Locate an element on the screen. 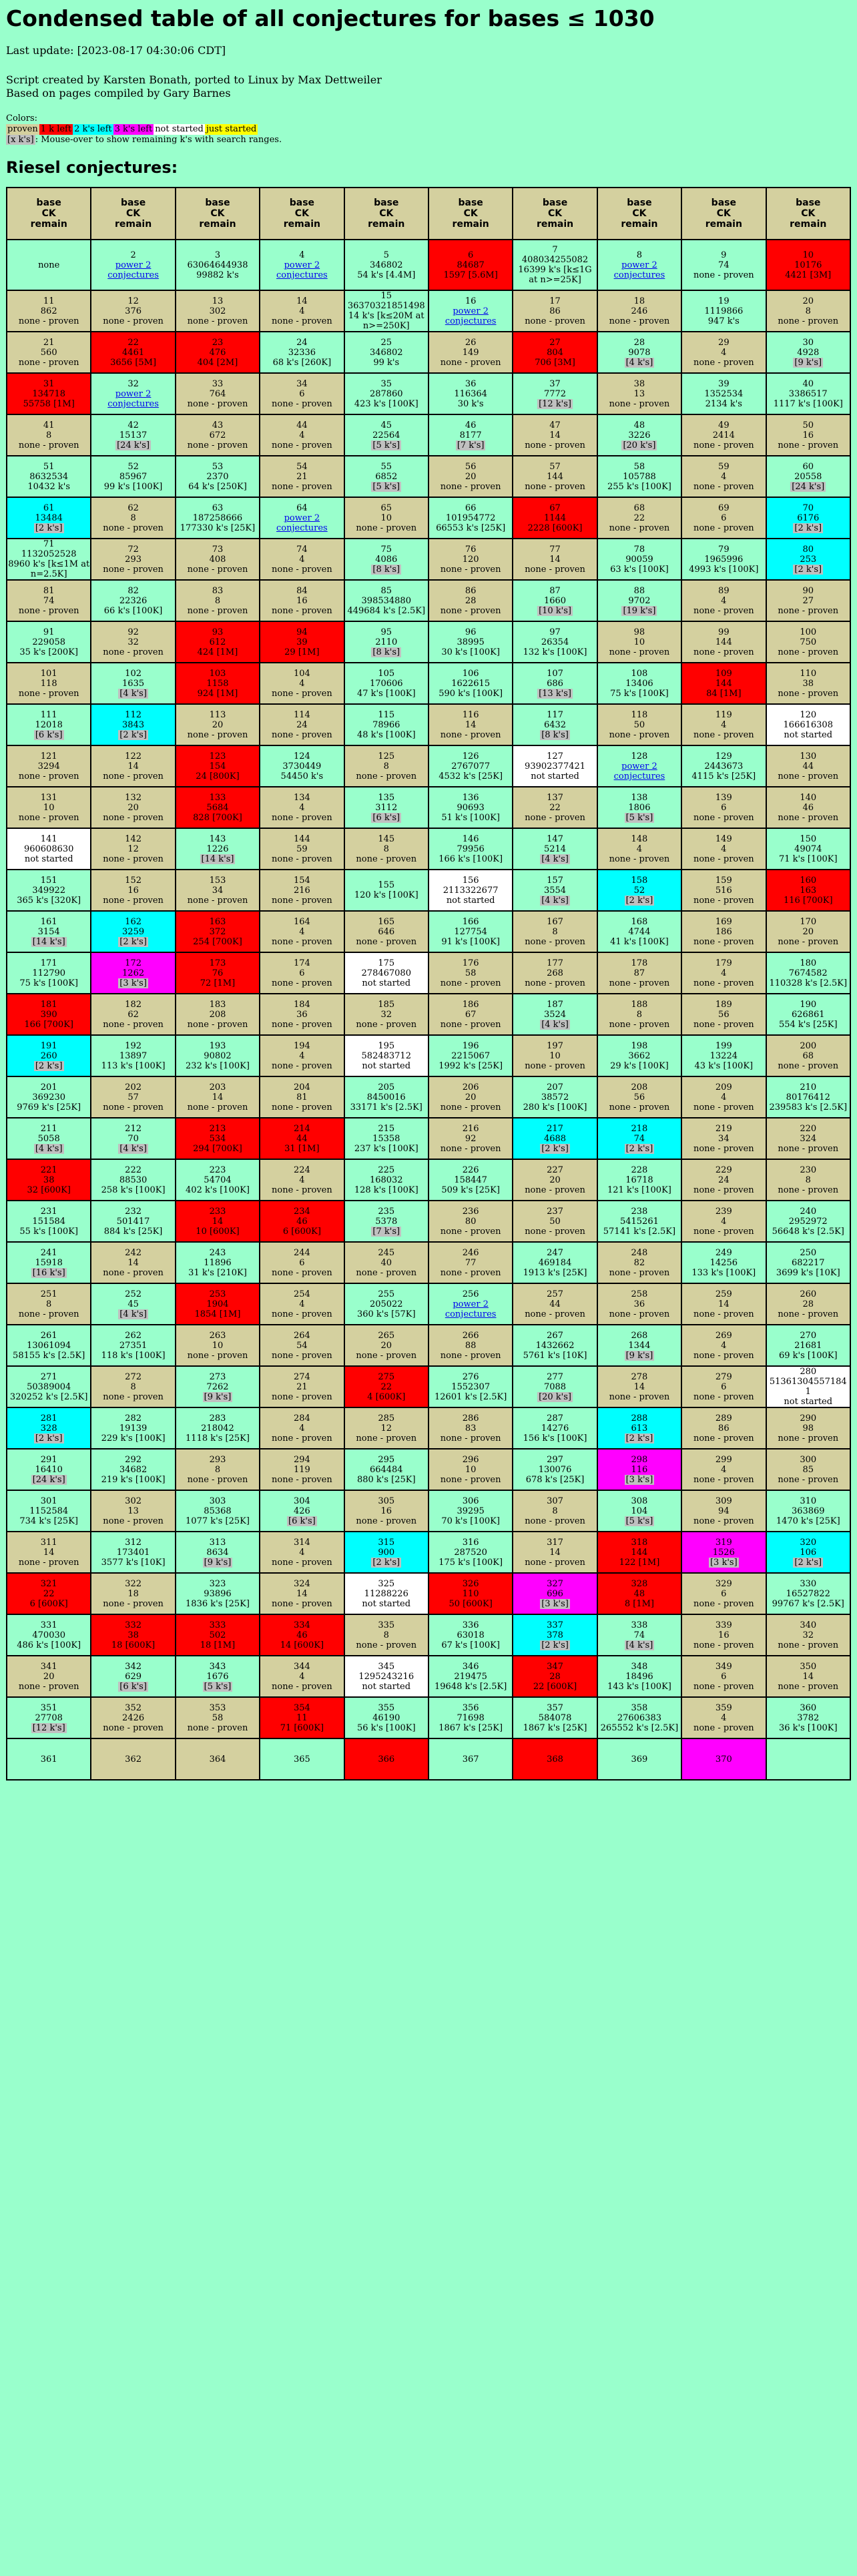 This screenshot has width=857, height=2576. remaining-ks-tag: [24 k's] is located at coordinates (134, 445).